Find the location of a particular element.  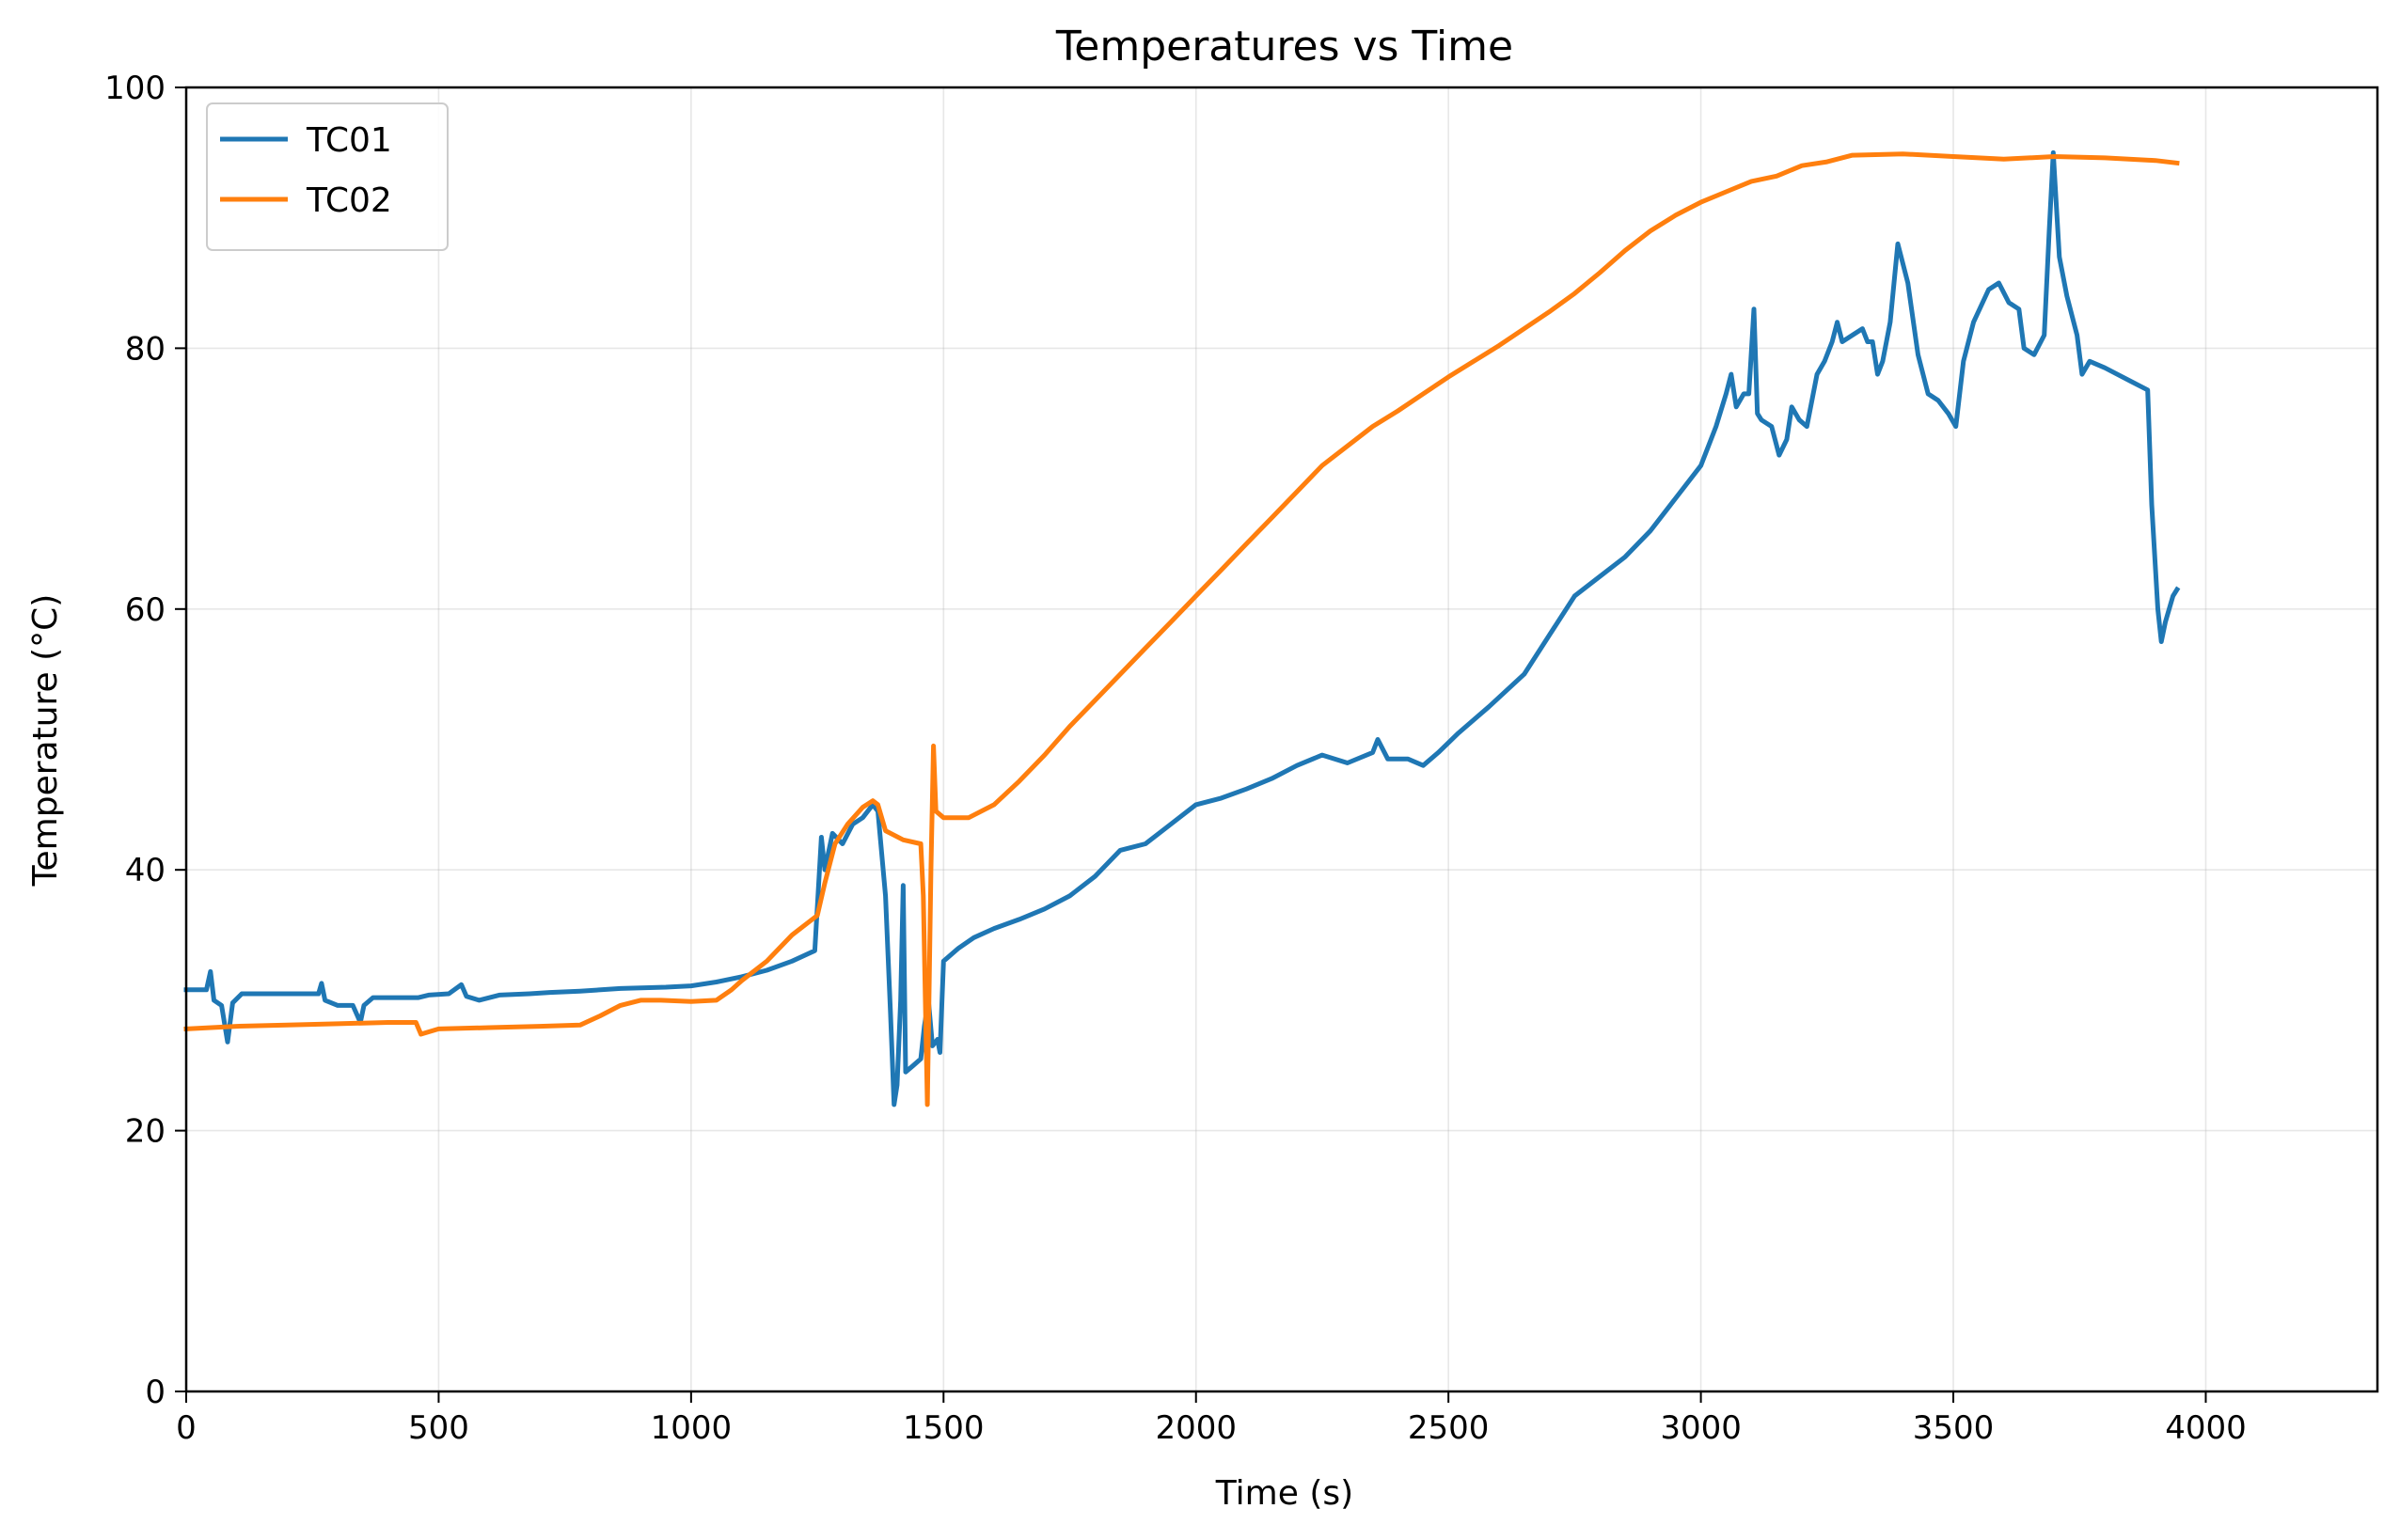

legend: TC01 TC02 is located at coordinates (327, 176).